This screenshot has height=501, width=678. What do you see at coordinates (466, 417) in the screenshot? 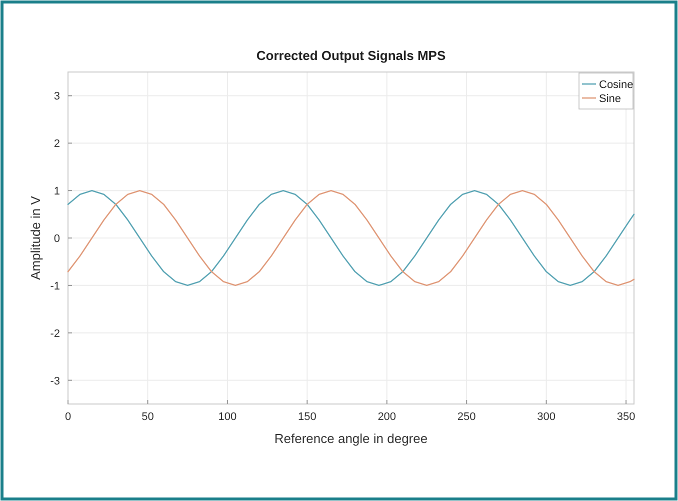
I see `x-tick-label: 250` at bounding box center [466, 417].